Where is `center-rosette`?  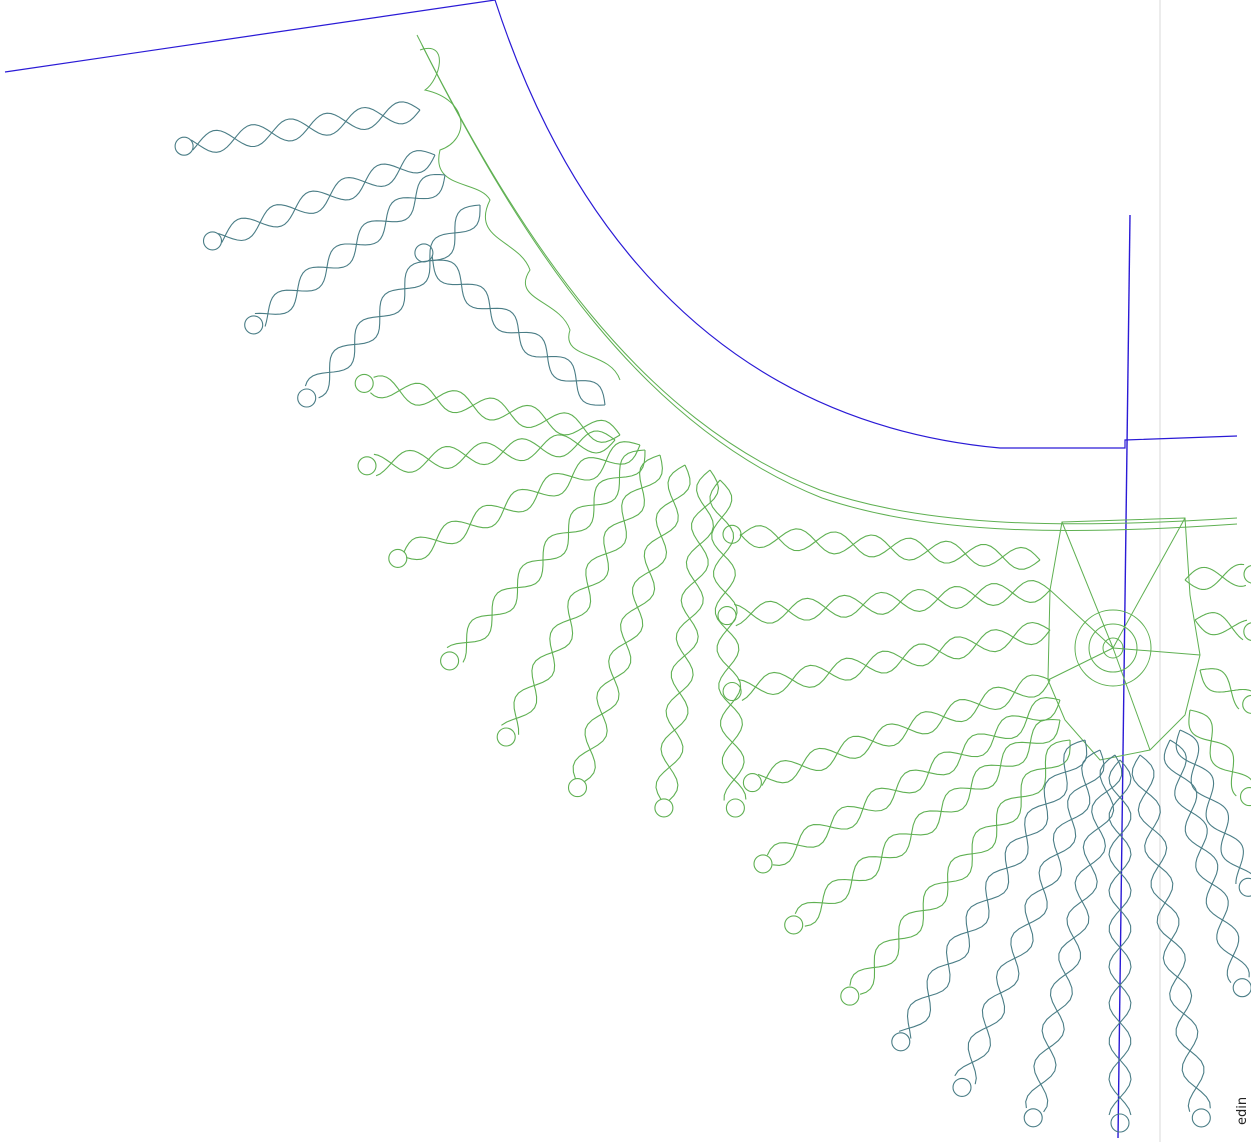 center-rosette is located at coordinates (1124, 639).